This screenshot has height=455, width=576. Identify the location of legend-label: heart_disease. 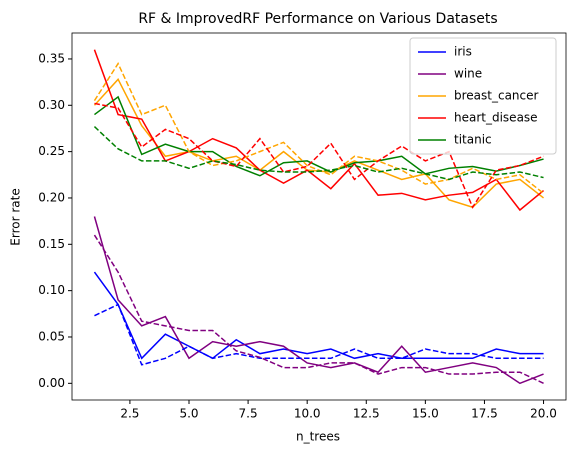
(496, 118).